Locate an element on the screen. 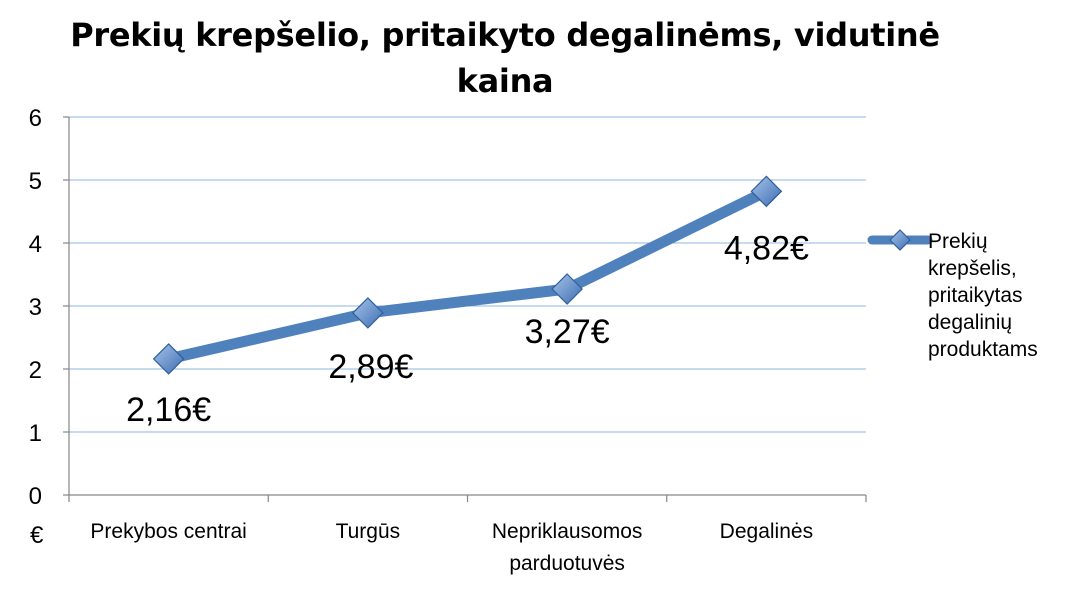 Image resolution: width=1083 pixels, height=596 pixels. y-tick-label: 1 is located at coordinates (35, 433).